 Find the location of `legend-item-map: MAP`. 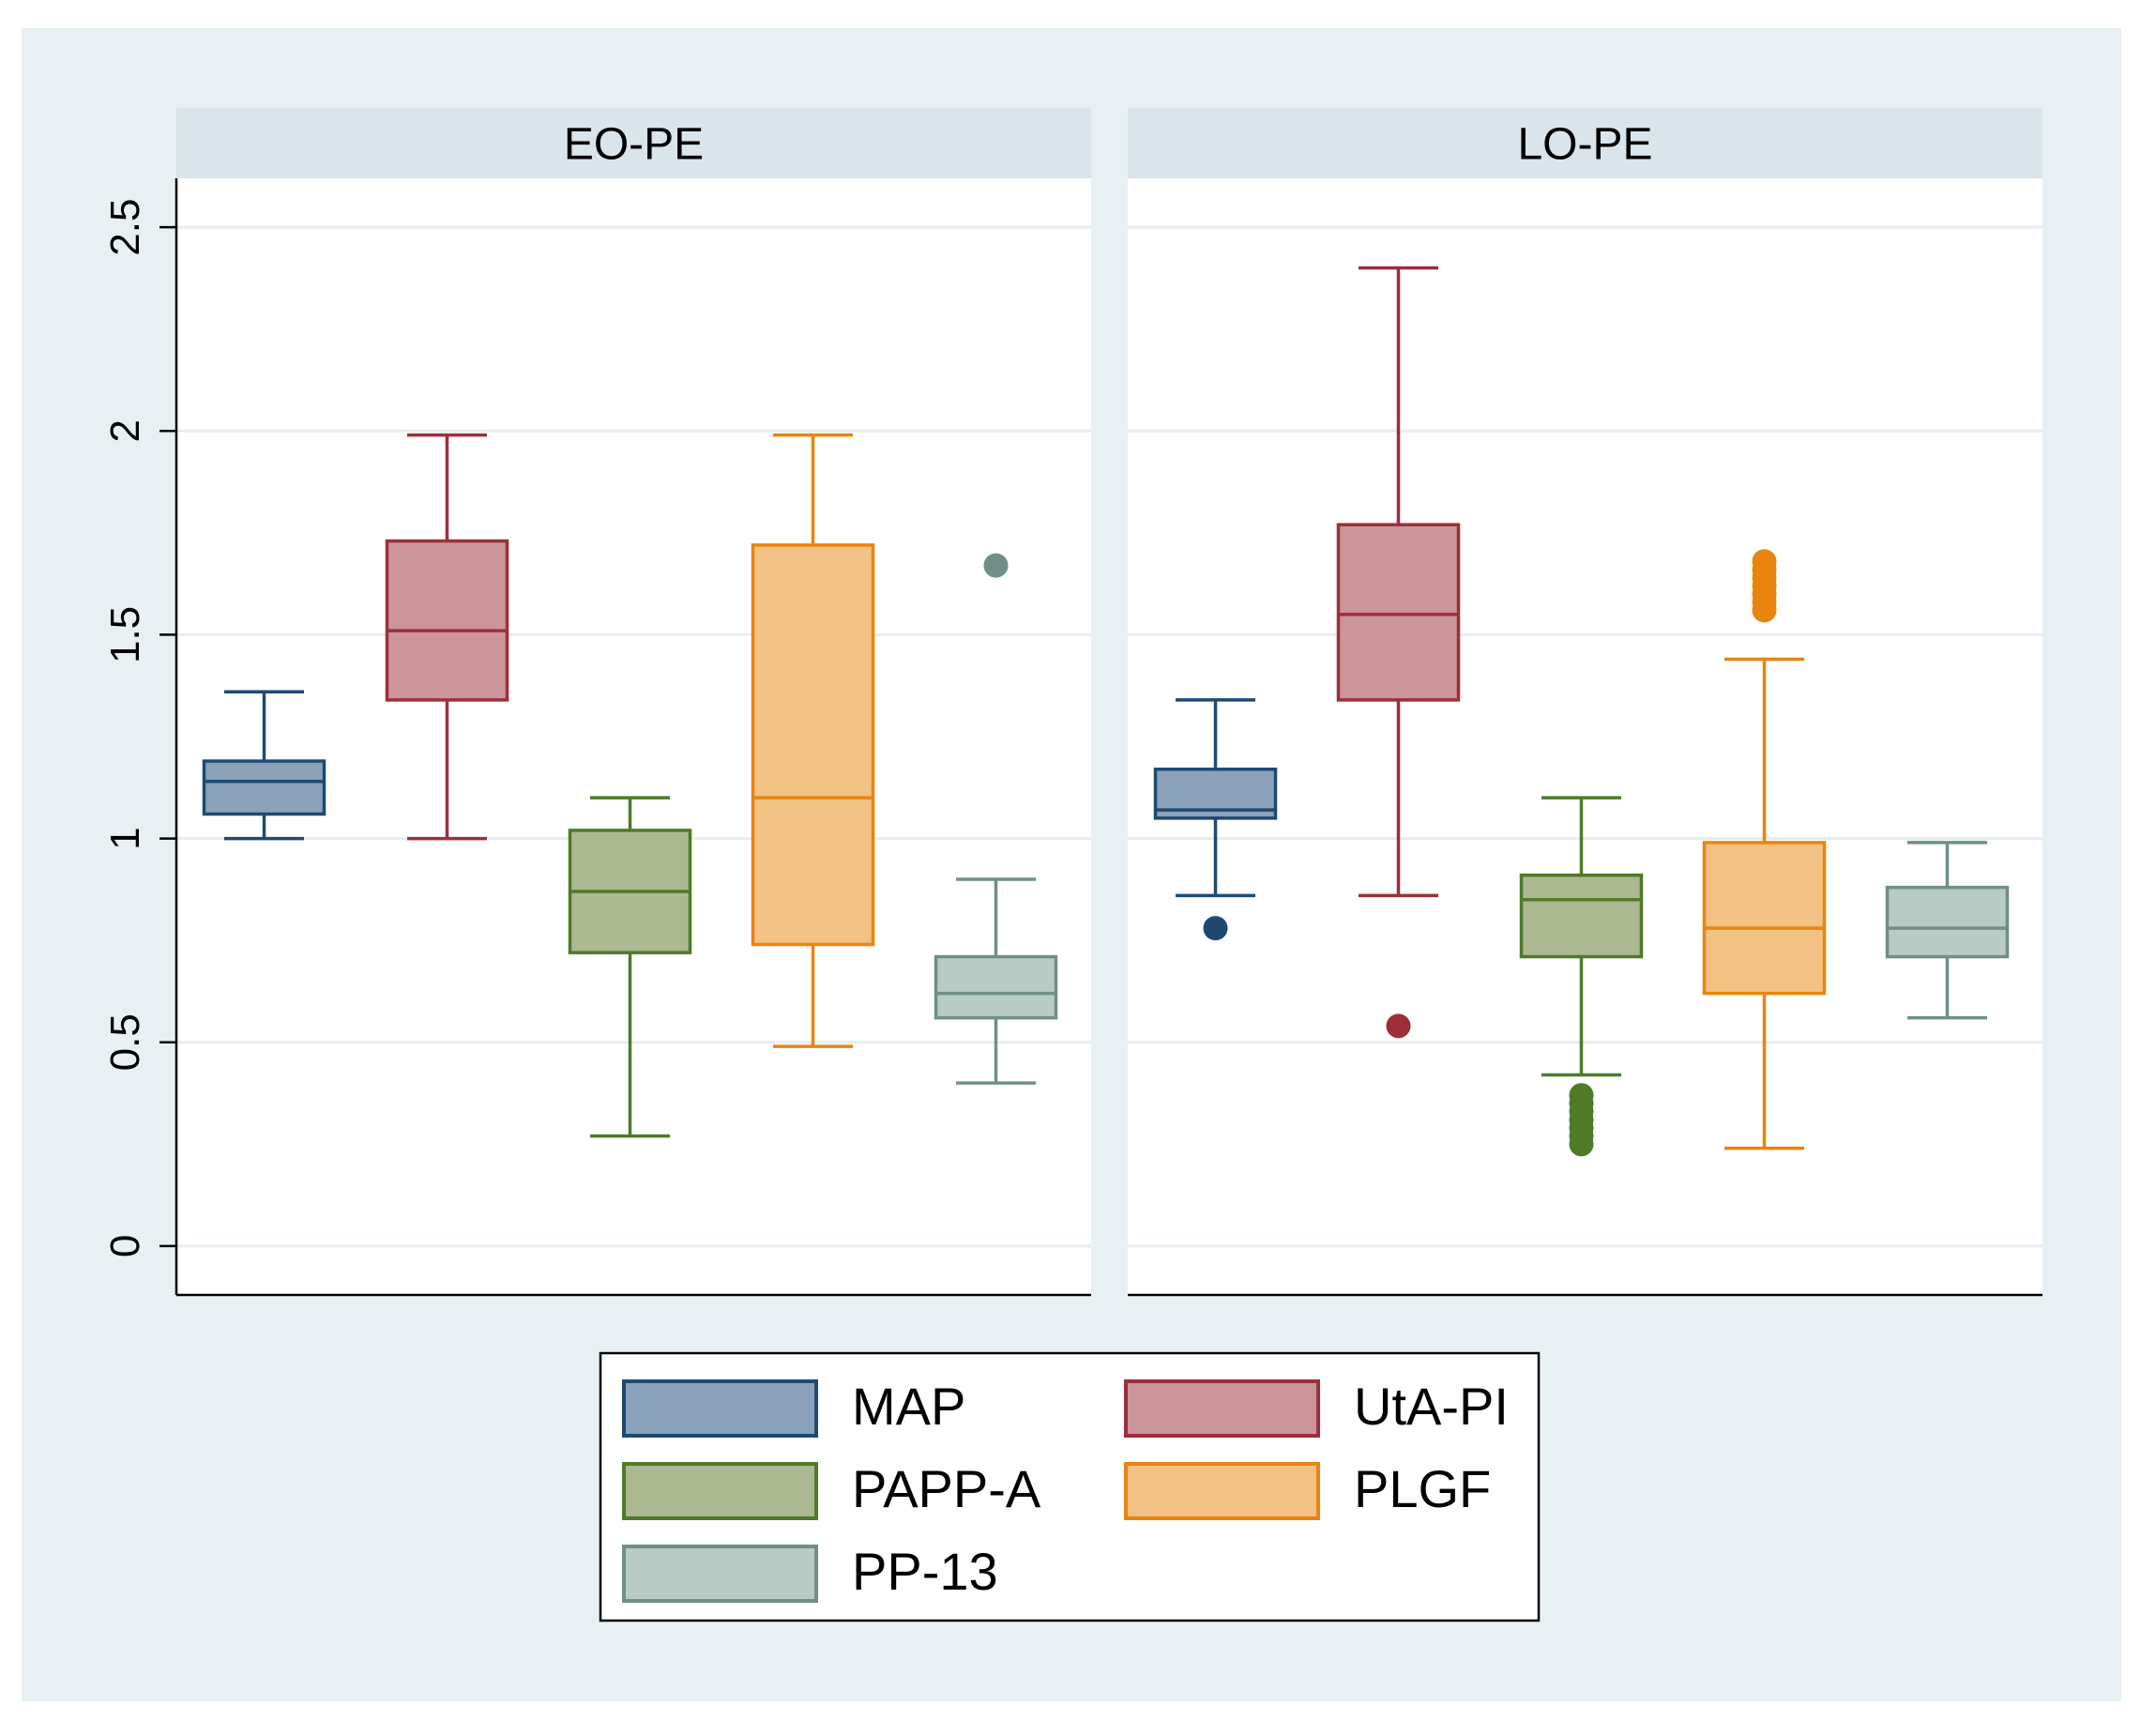

legend-item-map: MAP is located at coordinates (793, 1407).